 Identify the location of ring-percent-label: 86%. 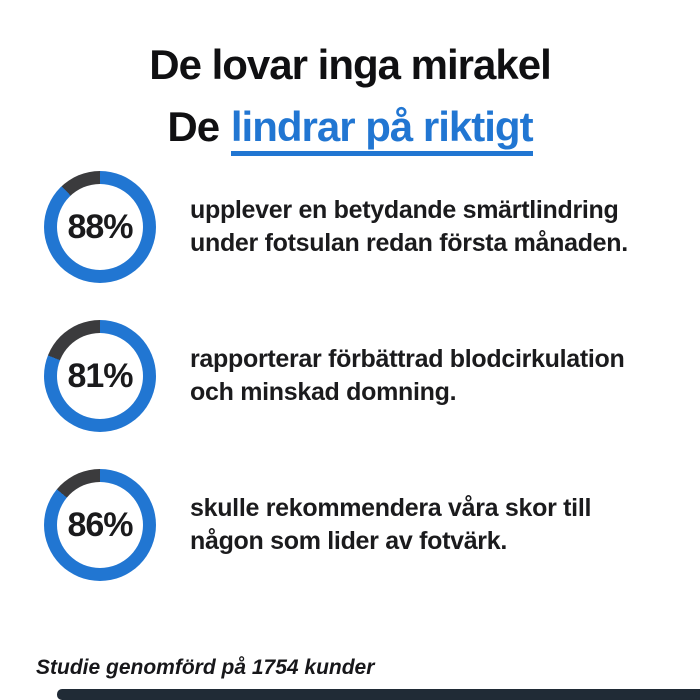
(100, 524).